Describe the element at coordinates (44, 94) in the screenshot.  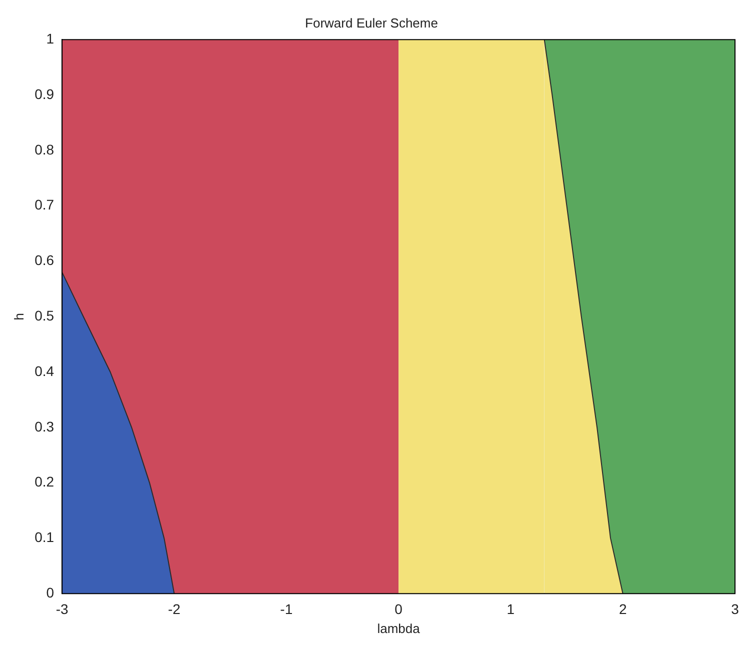
I see `y-tick-label: 0.9` at that location.